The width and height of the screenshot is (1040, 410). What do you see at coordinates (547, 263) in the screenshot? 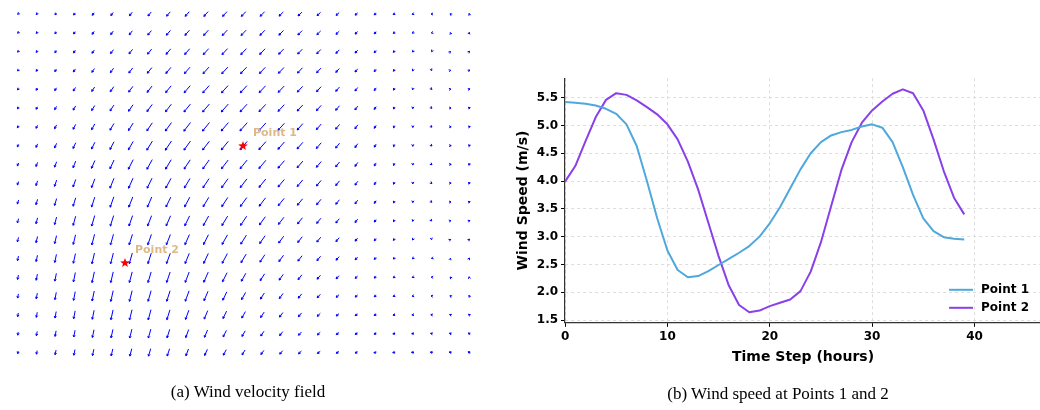
I see `y-tick-label: 2.5` at bounding box center [547, 263].